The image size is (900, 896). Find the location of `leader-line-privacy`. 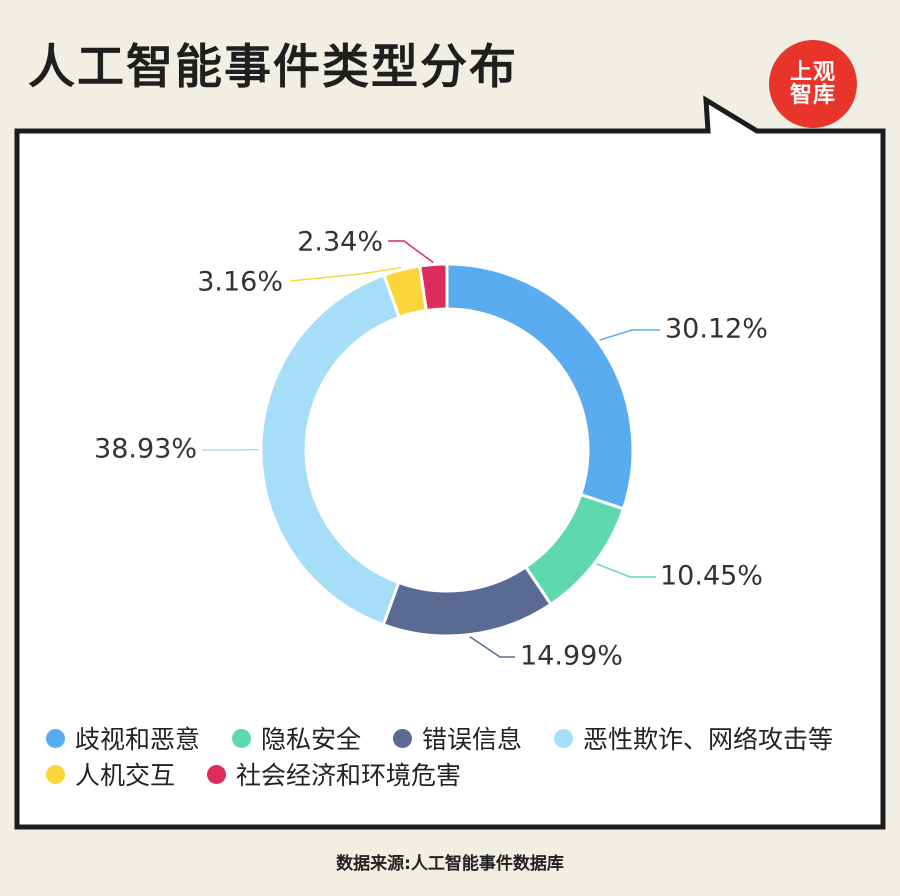

leader-line-privacy is located at coordinates (626, 570).